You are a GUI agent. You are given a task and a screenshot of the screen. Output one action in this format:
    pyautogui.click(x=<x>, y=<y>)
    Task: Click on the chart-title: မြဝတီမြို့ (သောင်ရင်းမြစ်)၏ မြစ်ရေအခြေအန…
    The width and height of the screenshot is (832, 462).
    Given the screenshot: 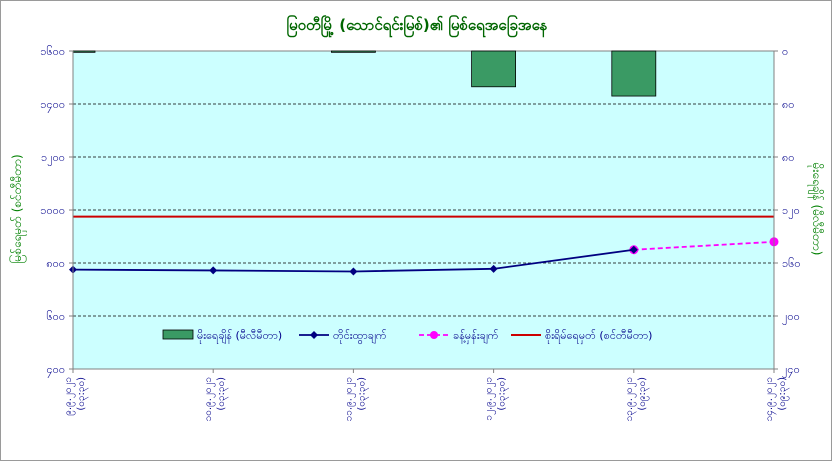 What is the action you would take?
    pyautogui.click(x=417, y=26)
    